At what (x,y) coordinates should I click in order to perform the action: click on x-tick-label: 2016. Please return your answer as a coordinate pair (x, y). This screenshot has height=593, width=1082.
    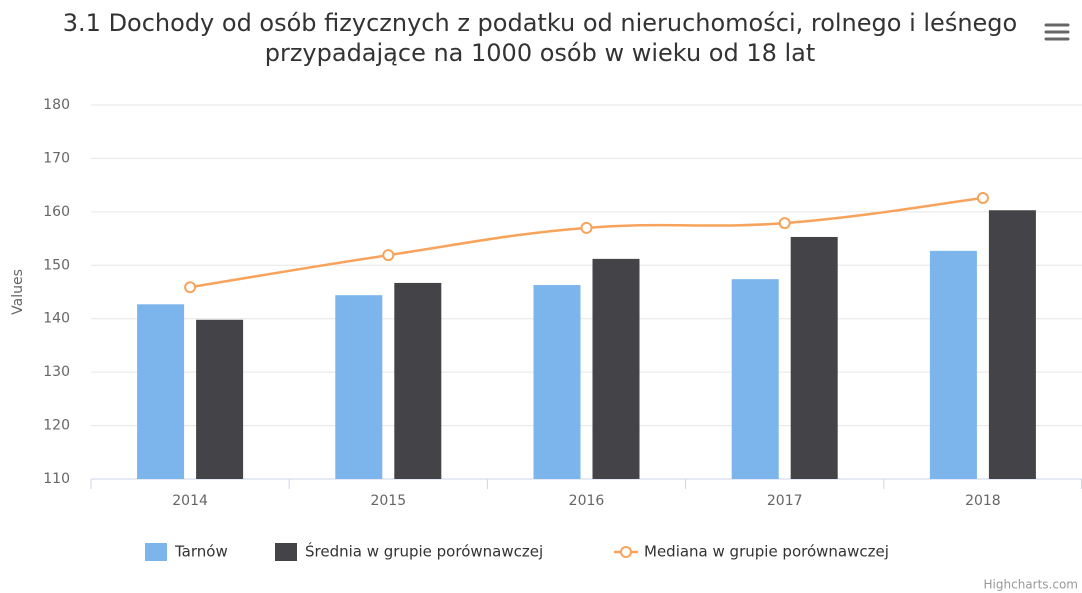
    Looking at the image, I should click on (587, 501).